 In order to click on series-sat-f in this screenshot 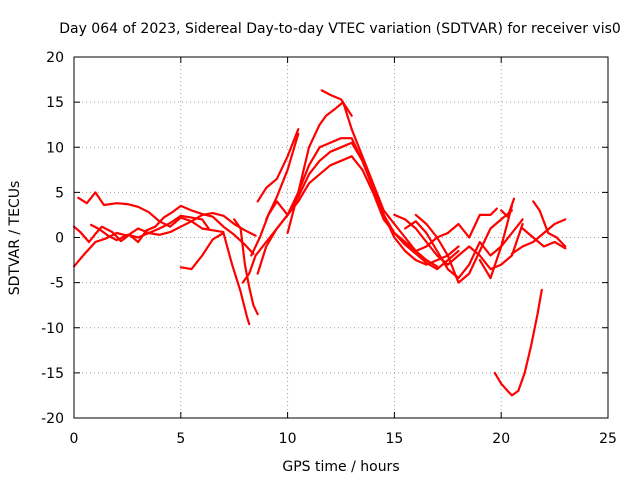, I will do `click(246, 267)`.